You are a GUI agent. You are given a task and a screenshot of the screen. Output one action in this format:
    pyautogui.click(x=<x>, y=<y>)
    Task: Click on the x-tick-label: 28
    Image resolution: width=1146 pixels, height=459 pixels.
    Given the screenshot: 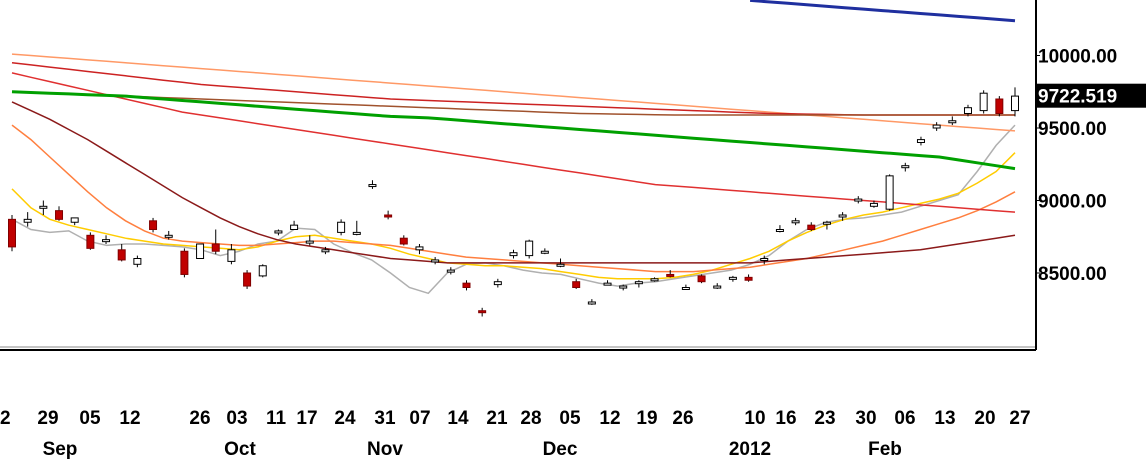 What is the action you would take?
    pyautogui.click(x=530, y=418)
    